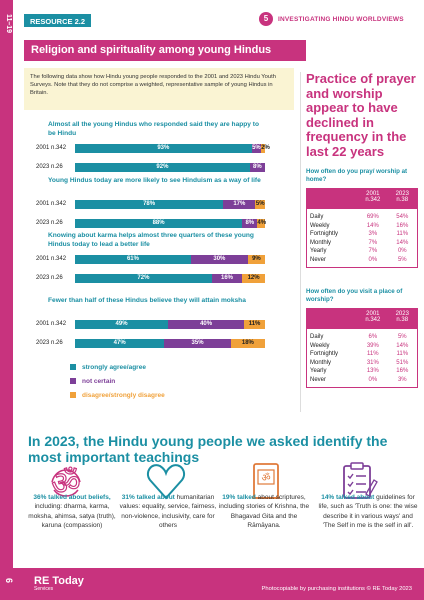  Describe the element at coordinates (265, 148) in the screenshot. I see `bar-segment: 2%` at that location.